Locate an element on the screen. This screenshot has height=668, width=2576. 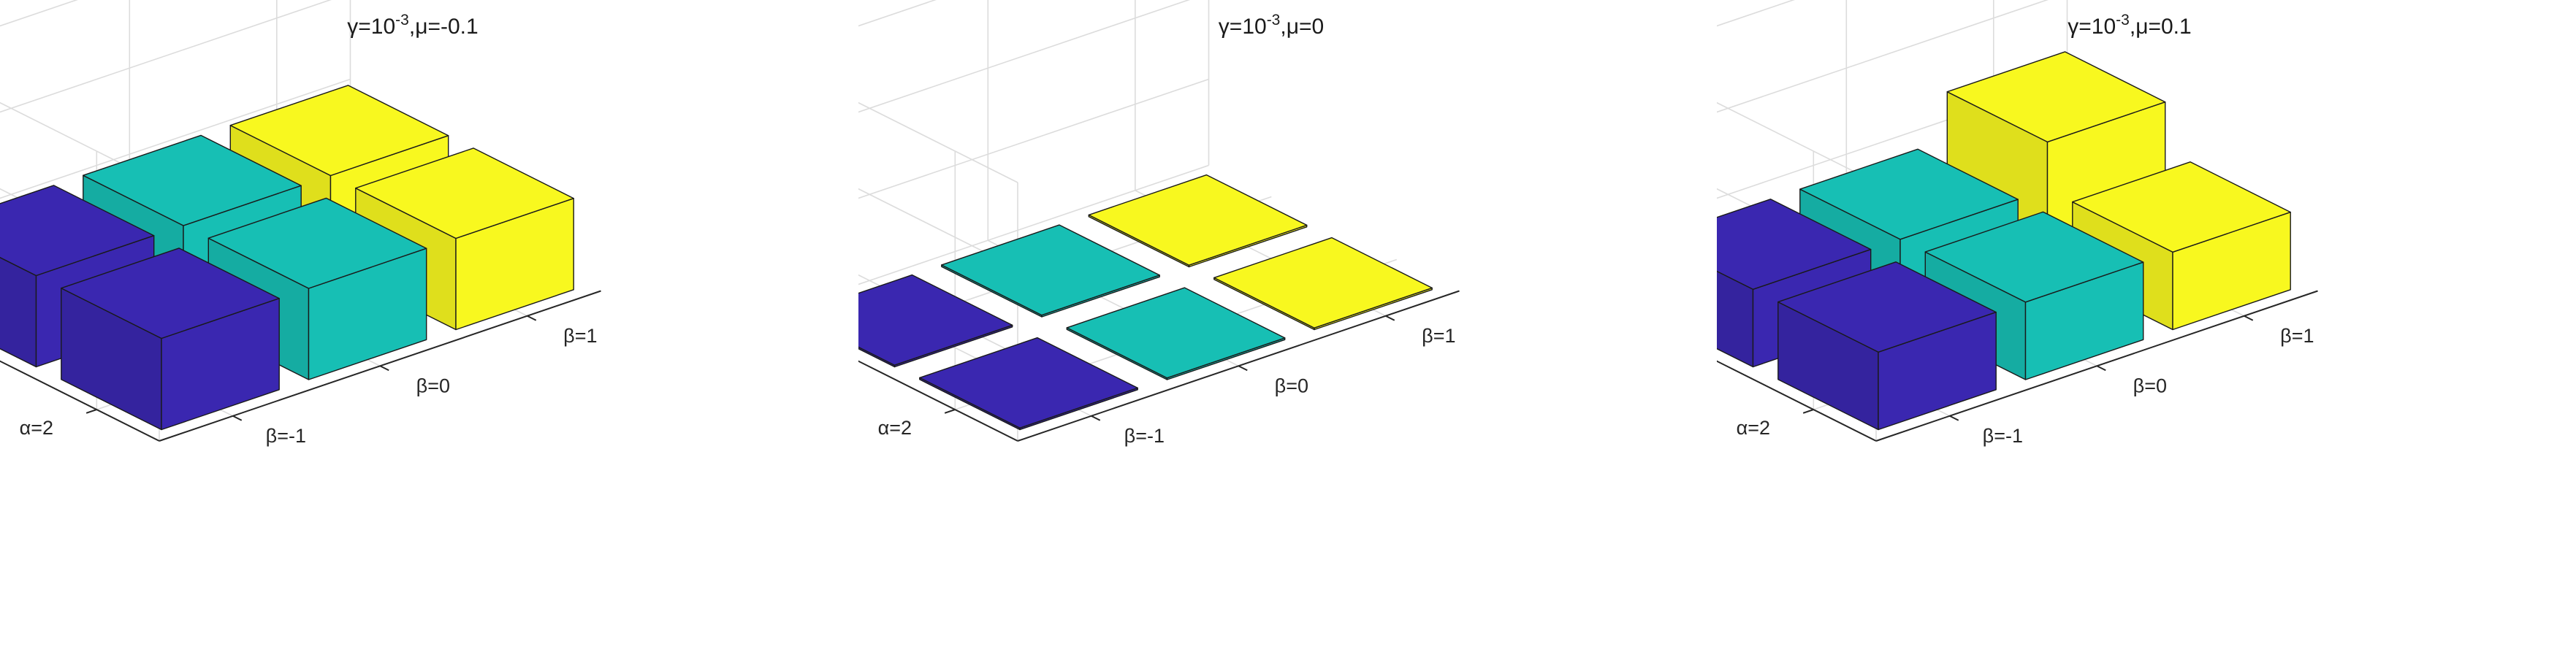
chart-title: γ=10-3,μ=0 is located at coordinates (1271, 26).